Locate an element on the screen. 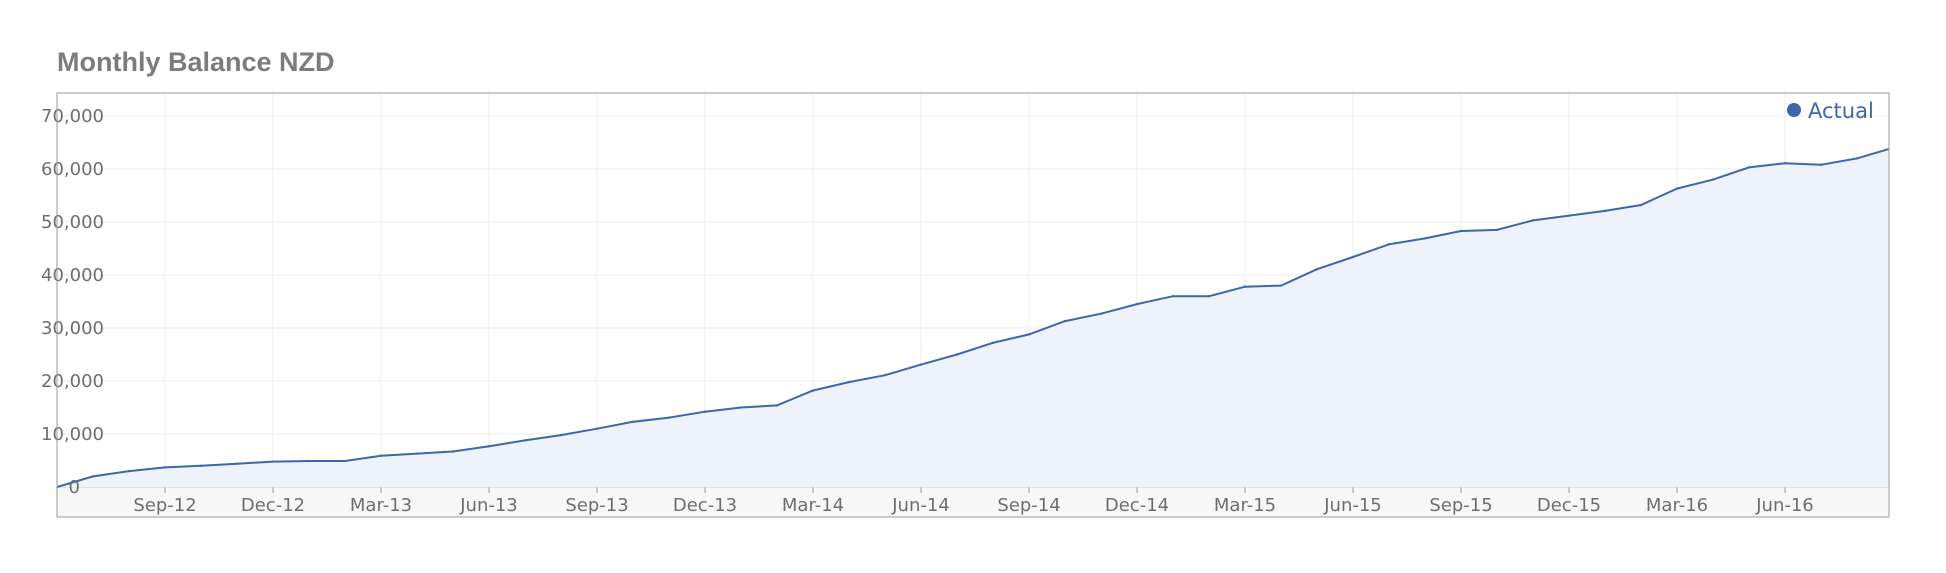  x-tick-label: Mar-16 is located at coordinates (1677, 505).